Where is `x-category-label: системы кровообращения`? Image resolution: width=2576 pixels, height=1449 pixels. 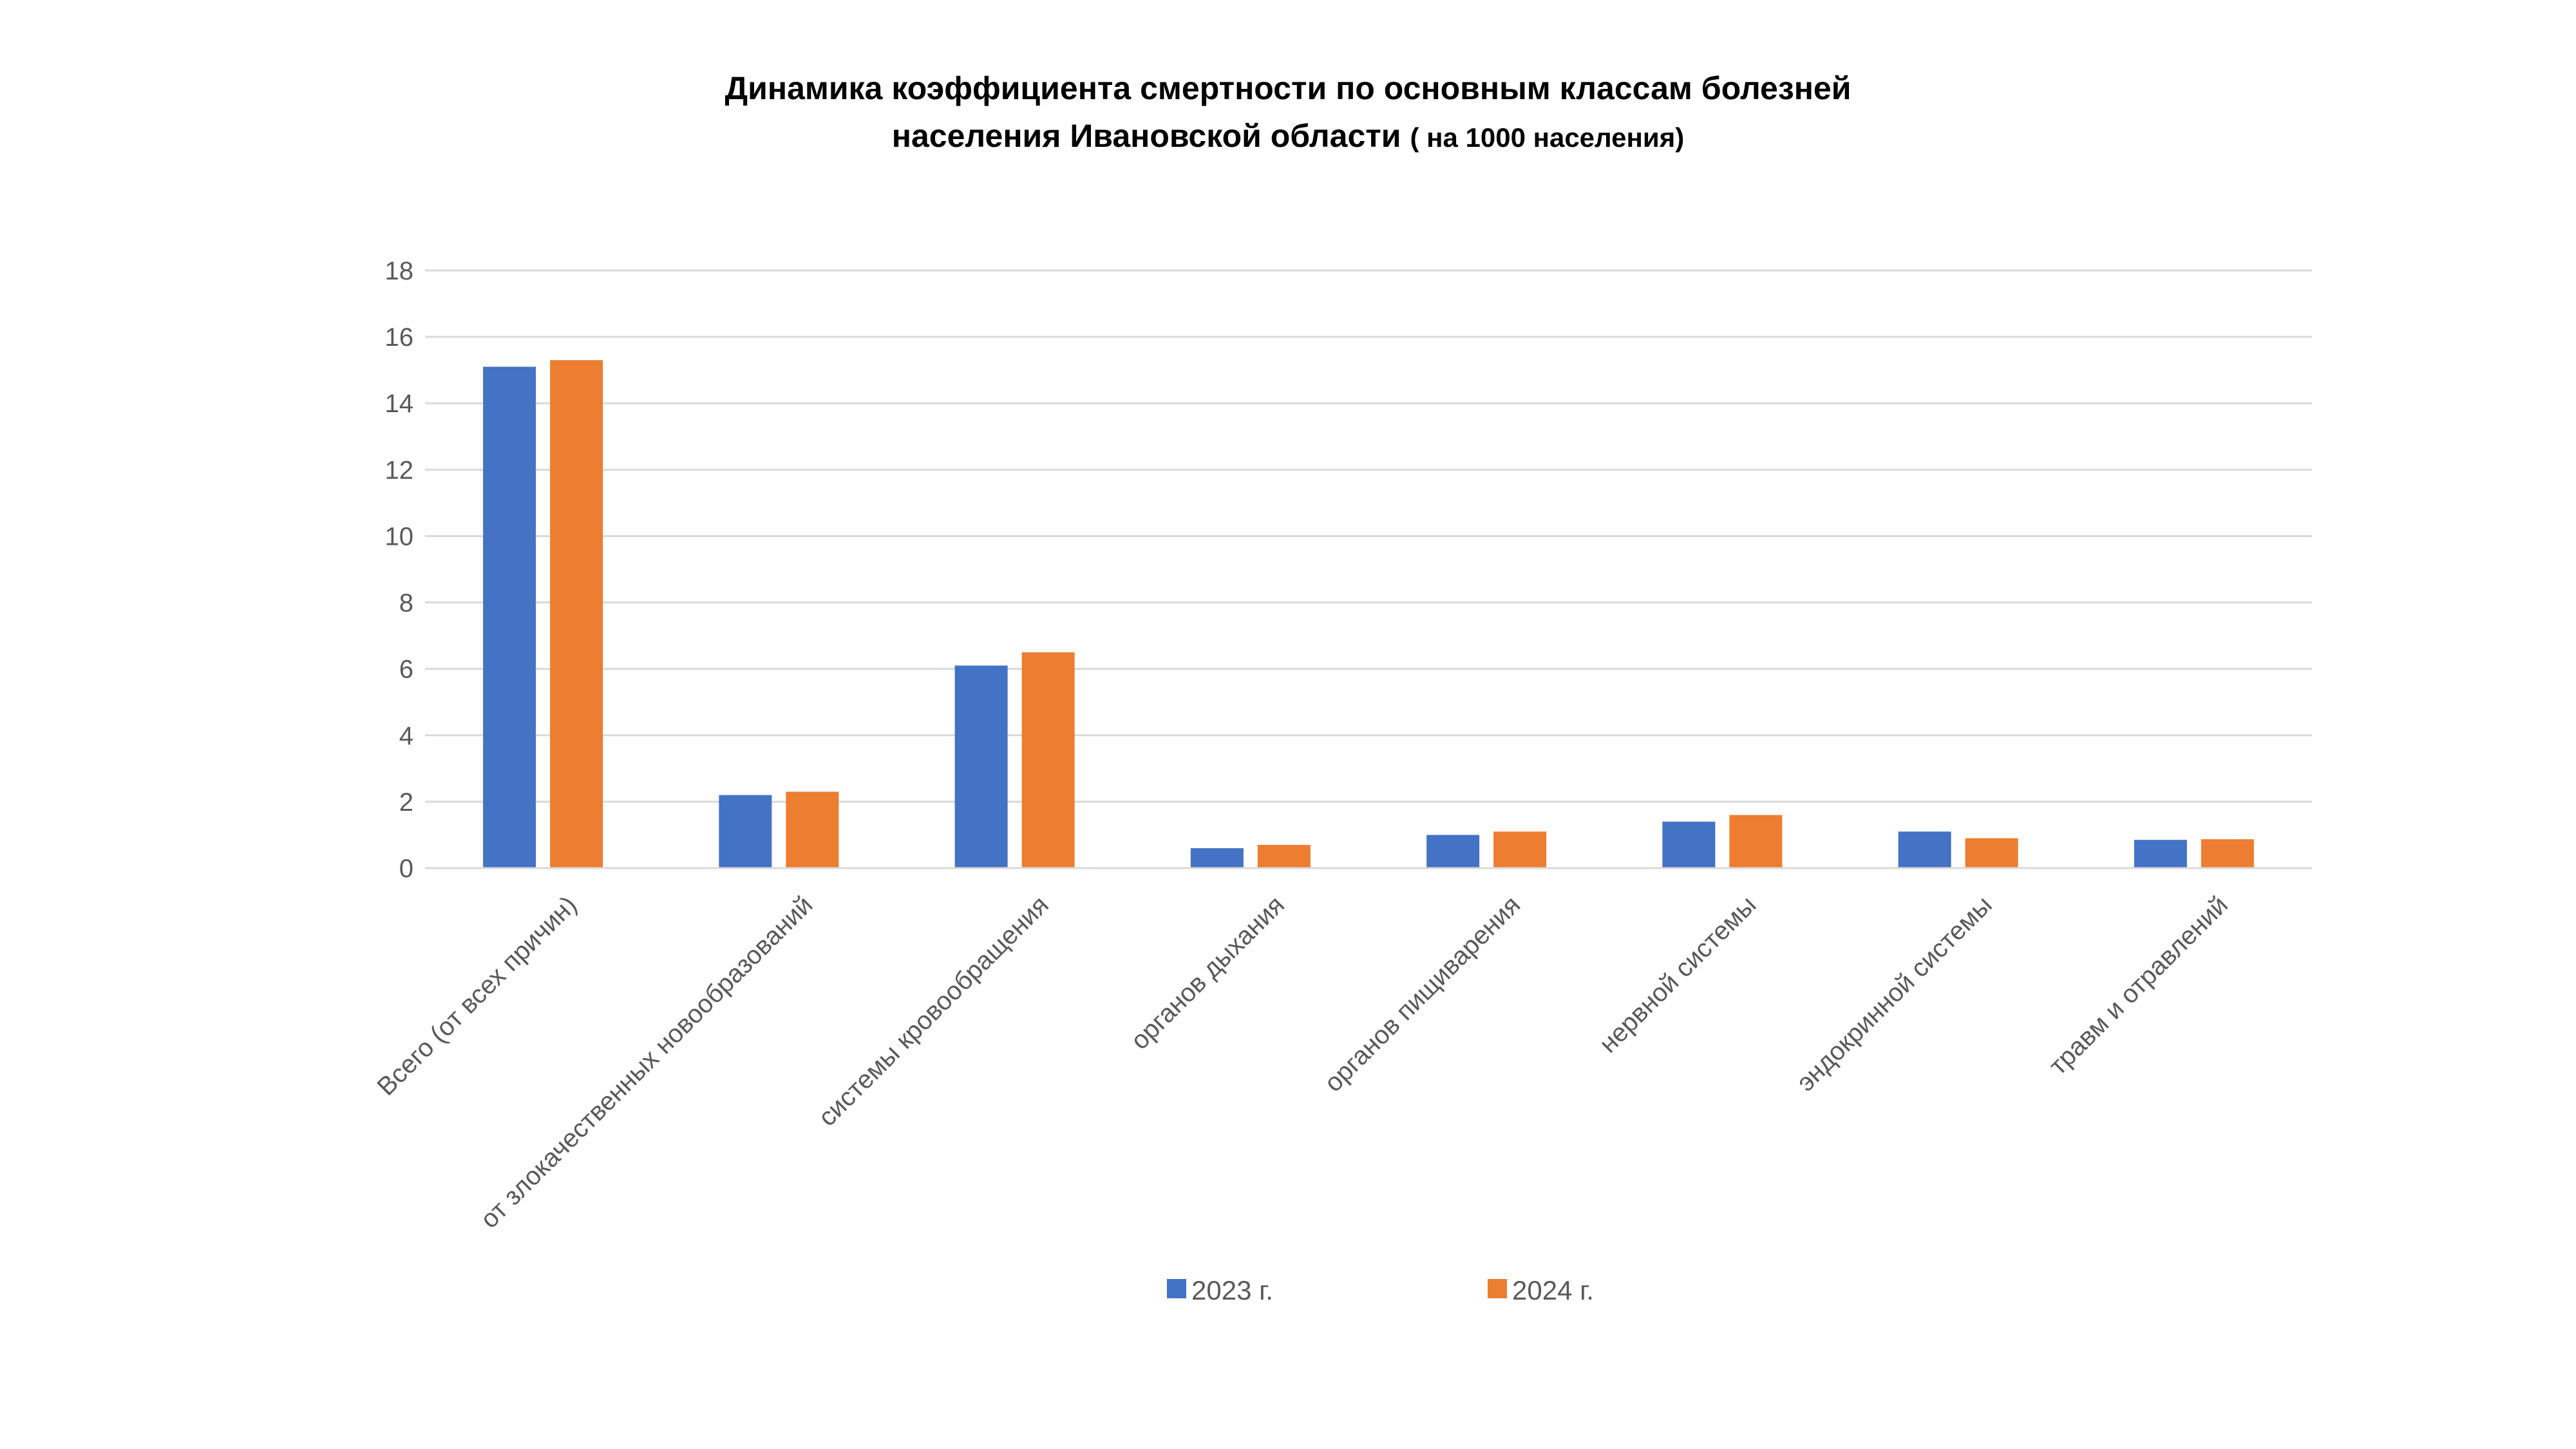 x-category-label: системы кровообращения is located at coordinates (934, 1011).